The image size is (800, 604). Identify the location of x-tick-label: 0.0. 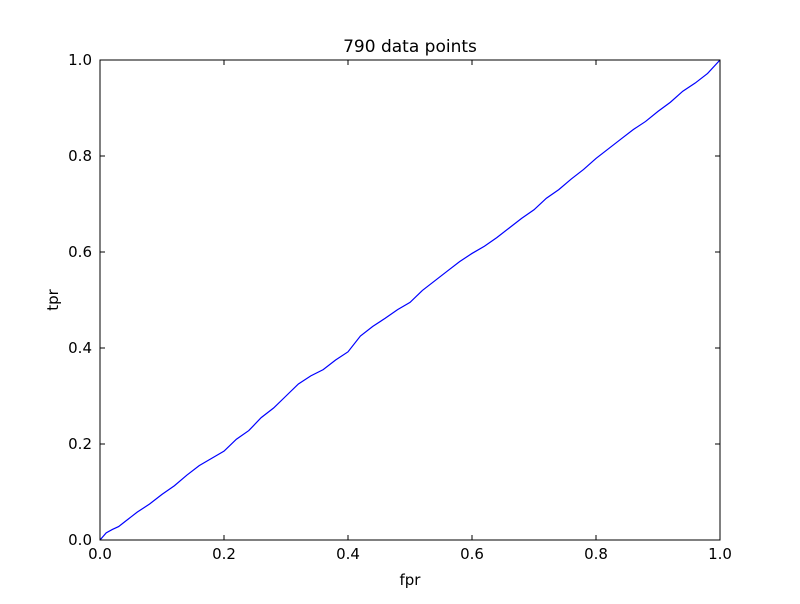
(100, 554).